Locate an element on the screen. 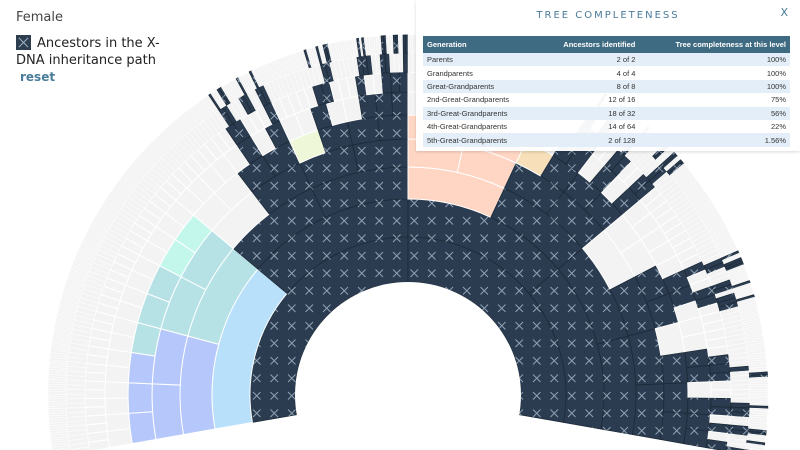 This screenshot has width=800, height=450. table-row: 5th-Great-Grandparents 2 of 128 1.56% is located at coordinates (606, 140).